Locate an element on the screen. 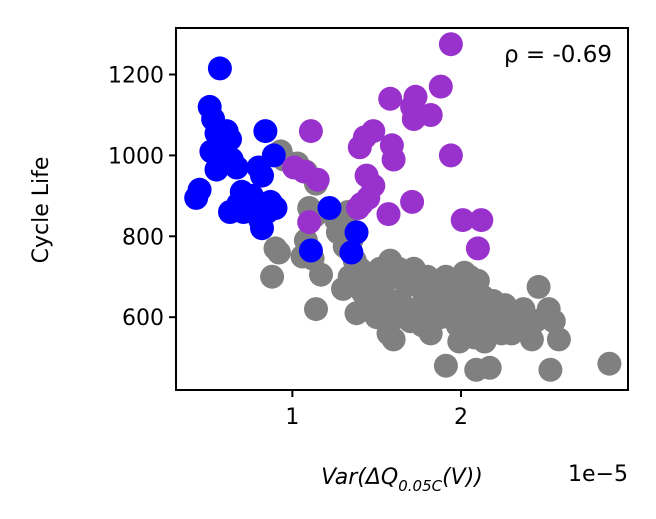 This screenshot has height=519, width=656. x-axis-label: Var(ΔQ0.05C(V)) is located at coordinates (402, 480).